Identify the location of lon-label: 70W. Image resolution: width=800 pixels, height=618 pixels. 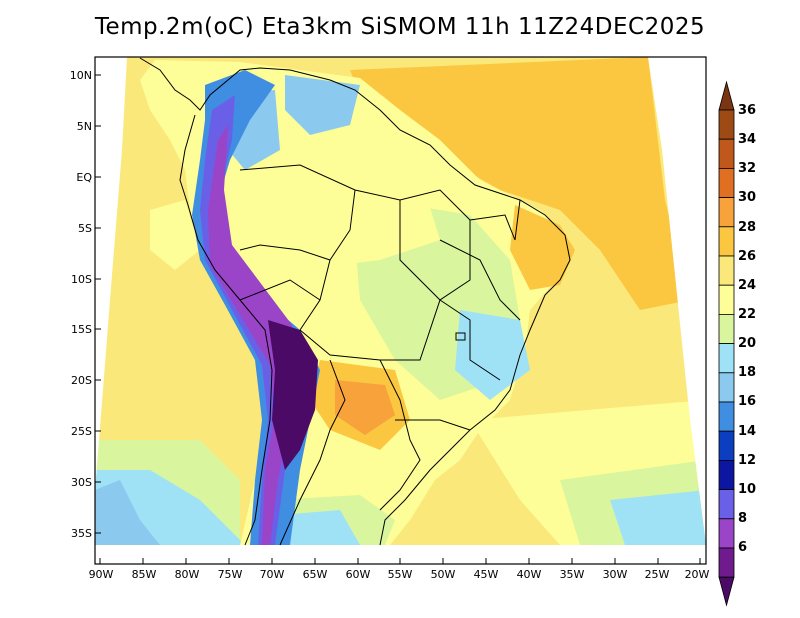
(272, 574).